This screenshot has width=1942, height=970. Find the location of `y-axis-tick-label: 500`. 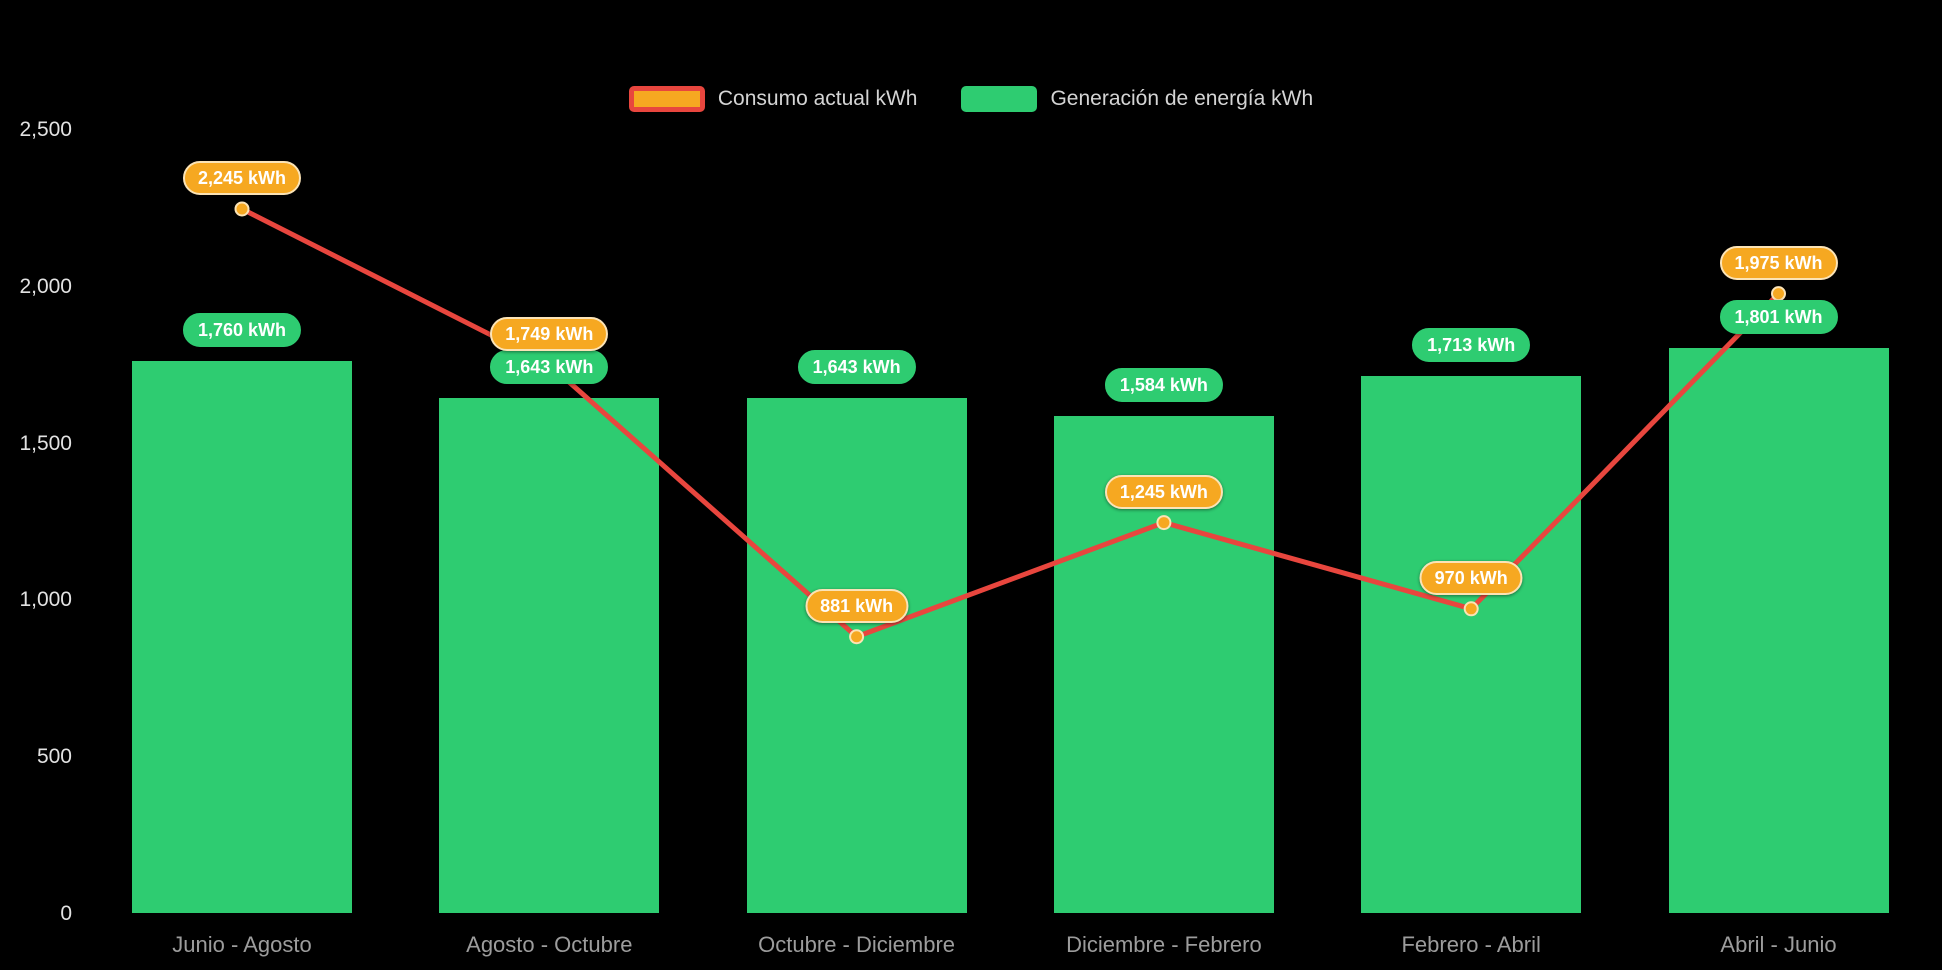

y-axis-tick-label: 500 is located at coordinates (54, 757).